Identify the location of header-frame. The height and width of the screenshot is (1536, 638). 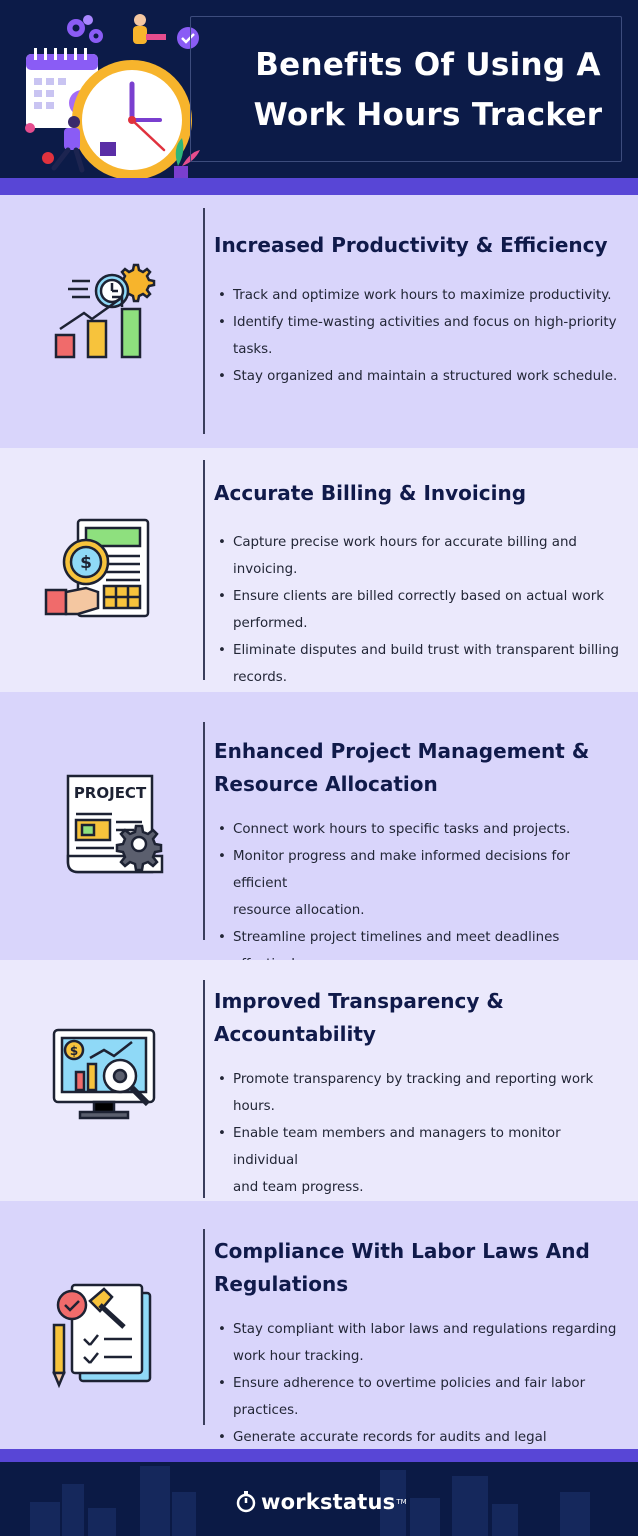
(406, 89).